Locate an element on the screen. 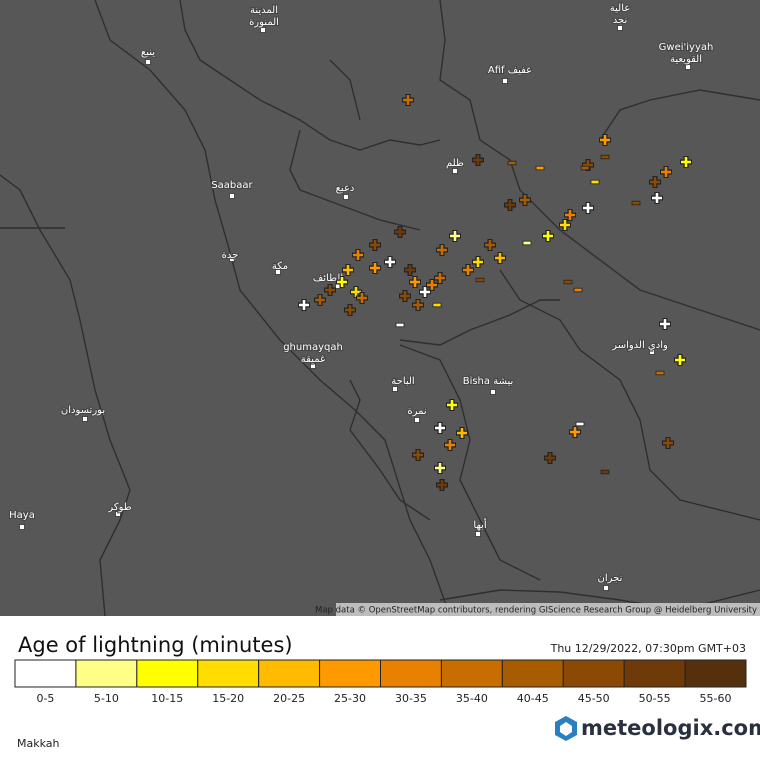  legend-label: 10-15 is located at coordinates (167, 698).